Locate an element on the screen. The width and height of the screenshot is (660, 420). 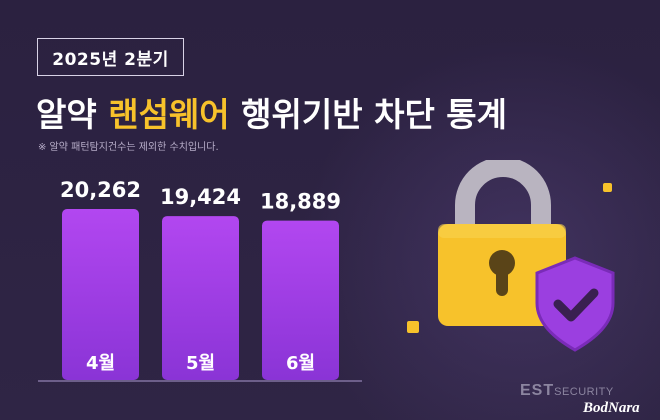
bar-value-label: 19,424 is located at coordinates (200, 197).